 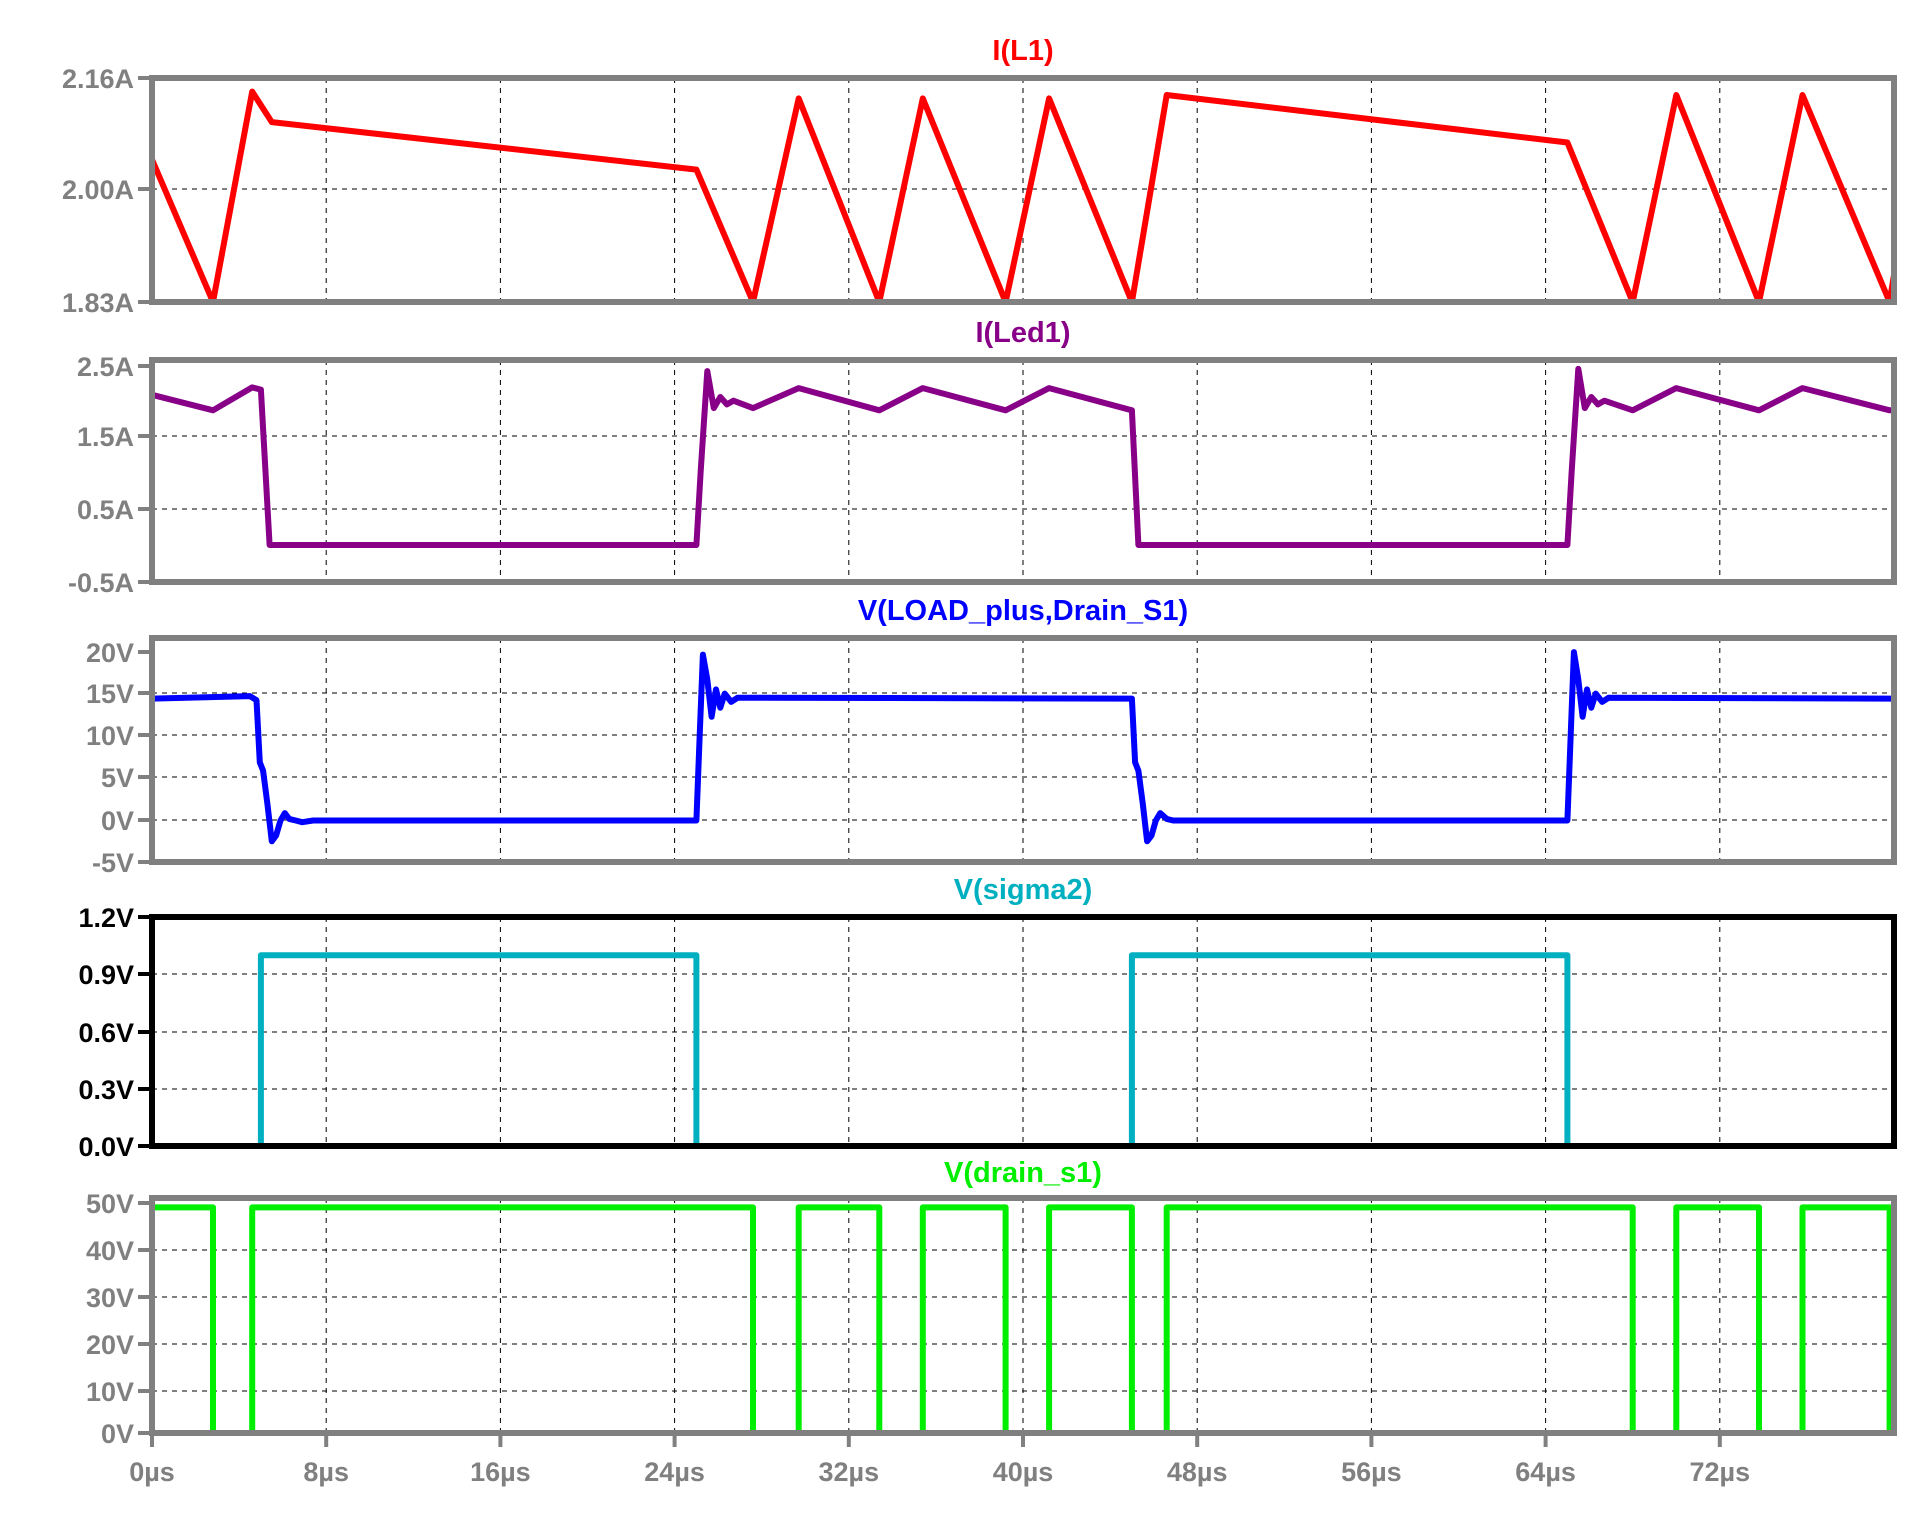 What do you see at coordinates (106, 1147) in the screenshot?
I see `y-tick-label: 0.0V` at bounding box center [106, 1147].